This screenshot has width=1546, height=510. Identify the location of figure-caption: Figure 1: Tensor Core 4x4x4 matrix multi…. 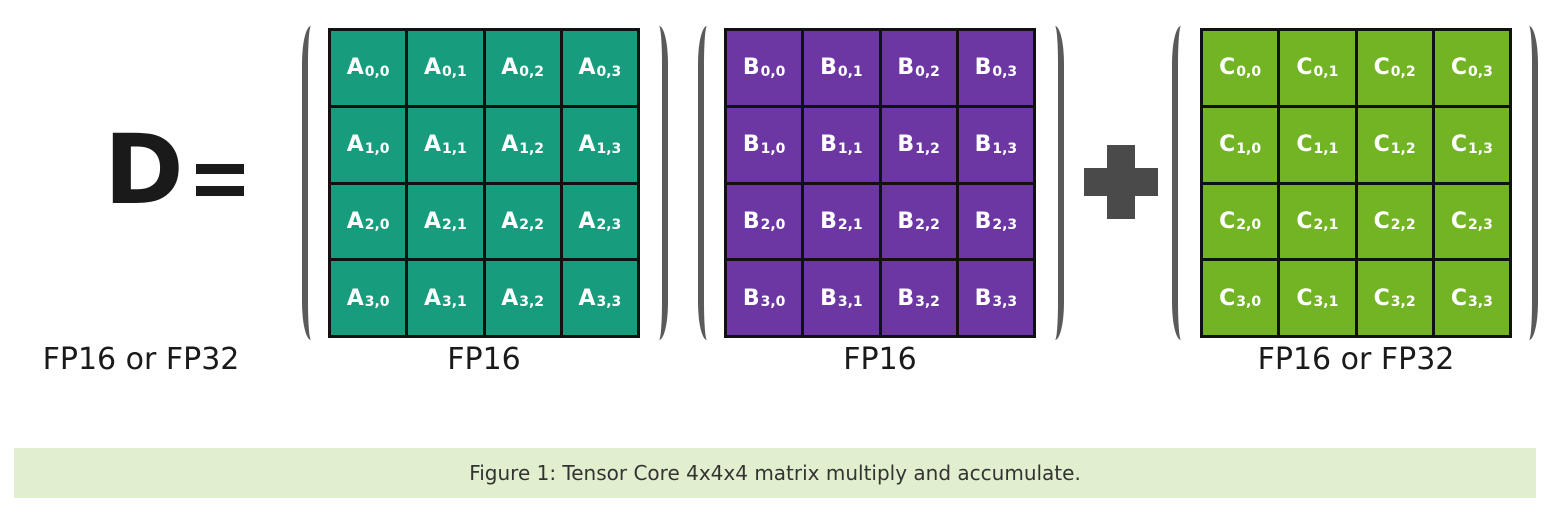
(775, 473).